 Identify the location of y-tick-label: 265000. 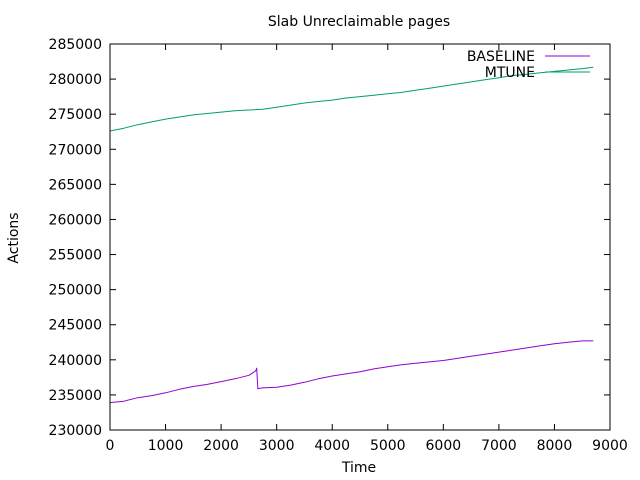
(75, 185).